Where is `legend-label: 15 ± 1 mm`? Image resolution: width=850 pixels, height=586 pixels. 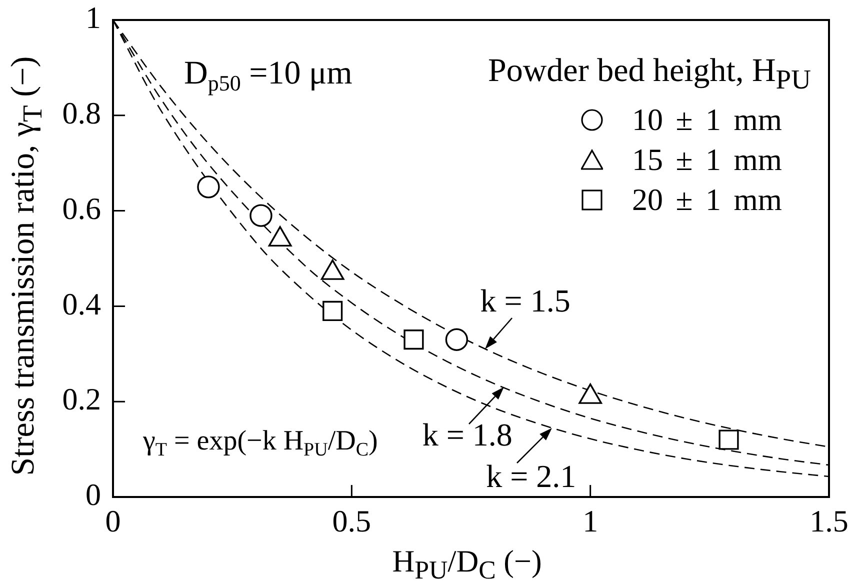 legend-label: 15 ± 1 mm is located at coordinates (707, 160).